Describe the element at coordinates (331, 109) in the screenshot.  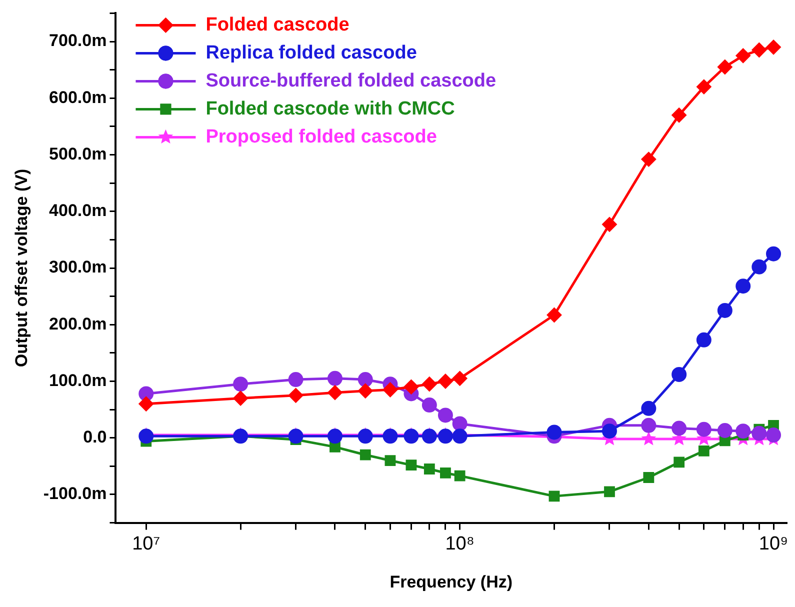
I see `legend-label: Folded cascode with CMCC` at that location.